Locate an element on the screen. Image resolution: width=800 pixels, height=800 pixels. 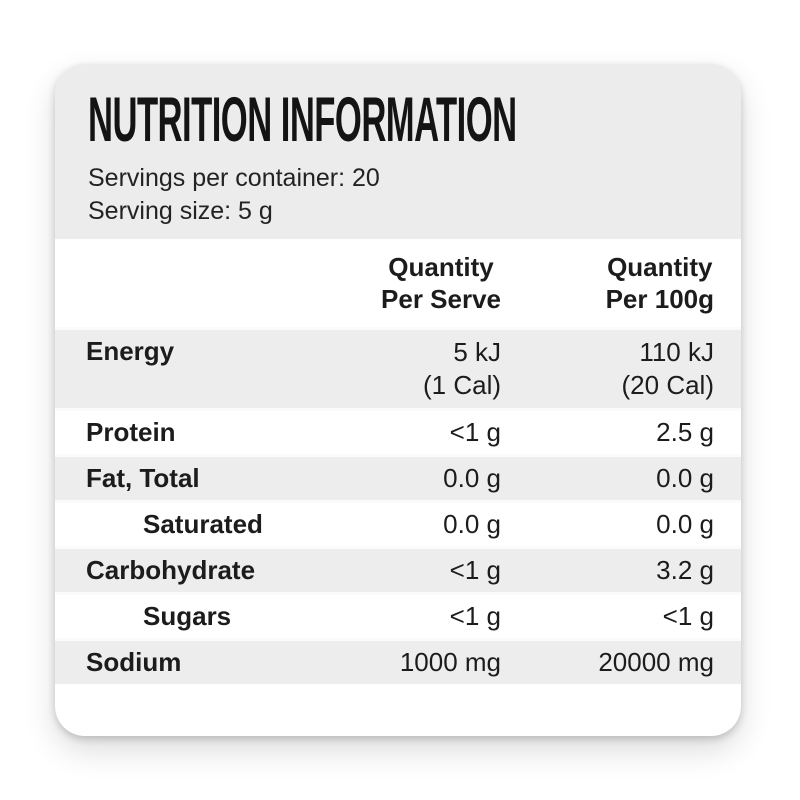
nutrient-label: Energy is located at coordinates (205, 368).